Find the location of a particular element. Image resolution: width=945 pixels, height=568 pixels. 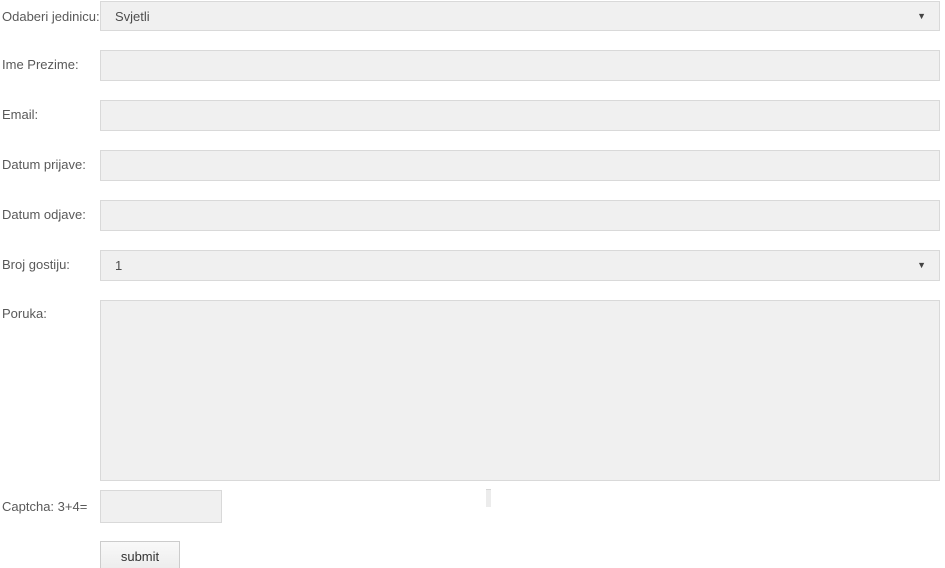

unit-select: Svjetli ▼ is located at coordinates (520, 16).